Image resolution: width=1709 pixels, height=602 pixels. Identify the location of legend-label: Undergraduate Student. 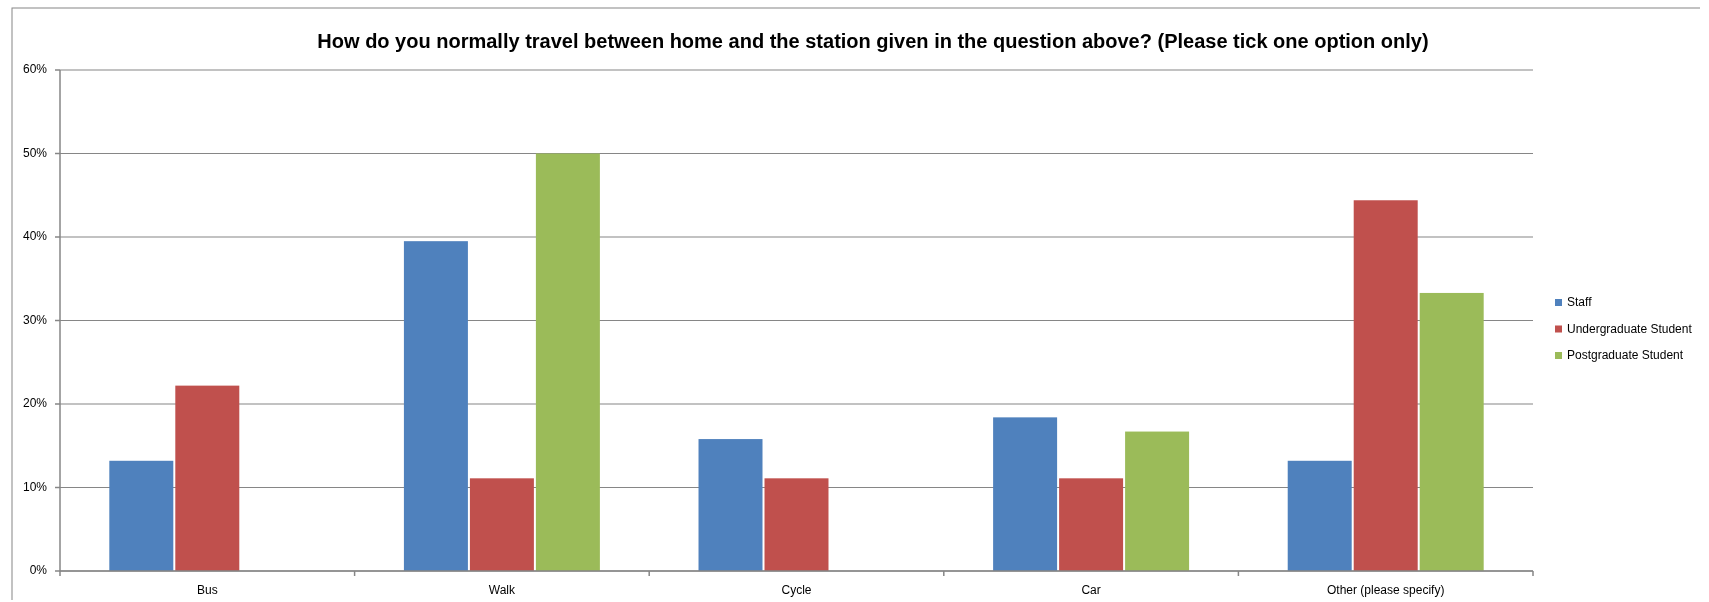
(1630, 328).